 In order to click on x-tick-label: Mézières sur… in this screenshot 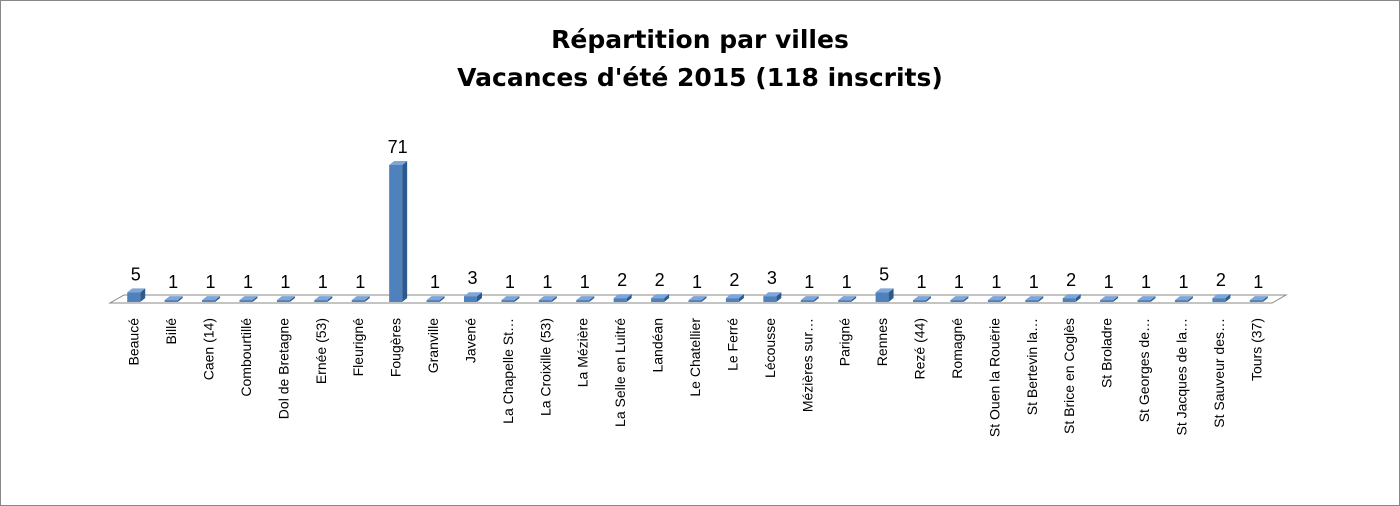, I will do `click(807, 365)`.